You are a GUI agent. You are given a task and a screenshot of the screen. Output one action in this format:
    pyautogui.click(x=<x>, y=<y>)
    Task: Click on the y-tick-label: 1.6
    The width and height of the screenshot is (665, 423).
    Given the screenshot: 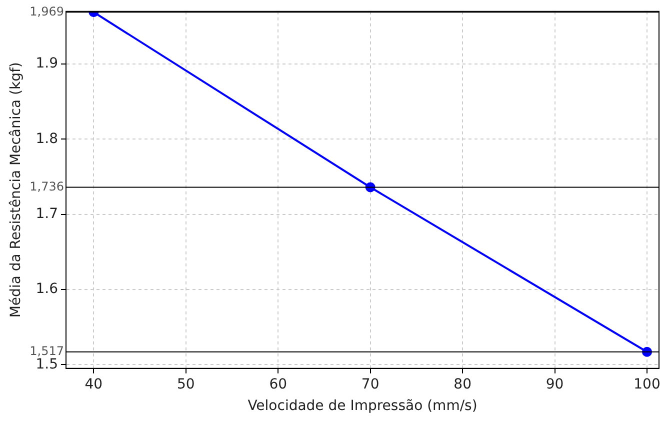 What is the action you would take?
    pyautogui.click(x=47, y=289)
    